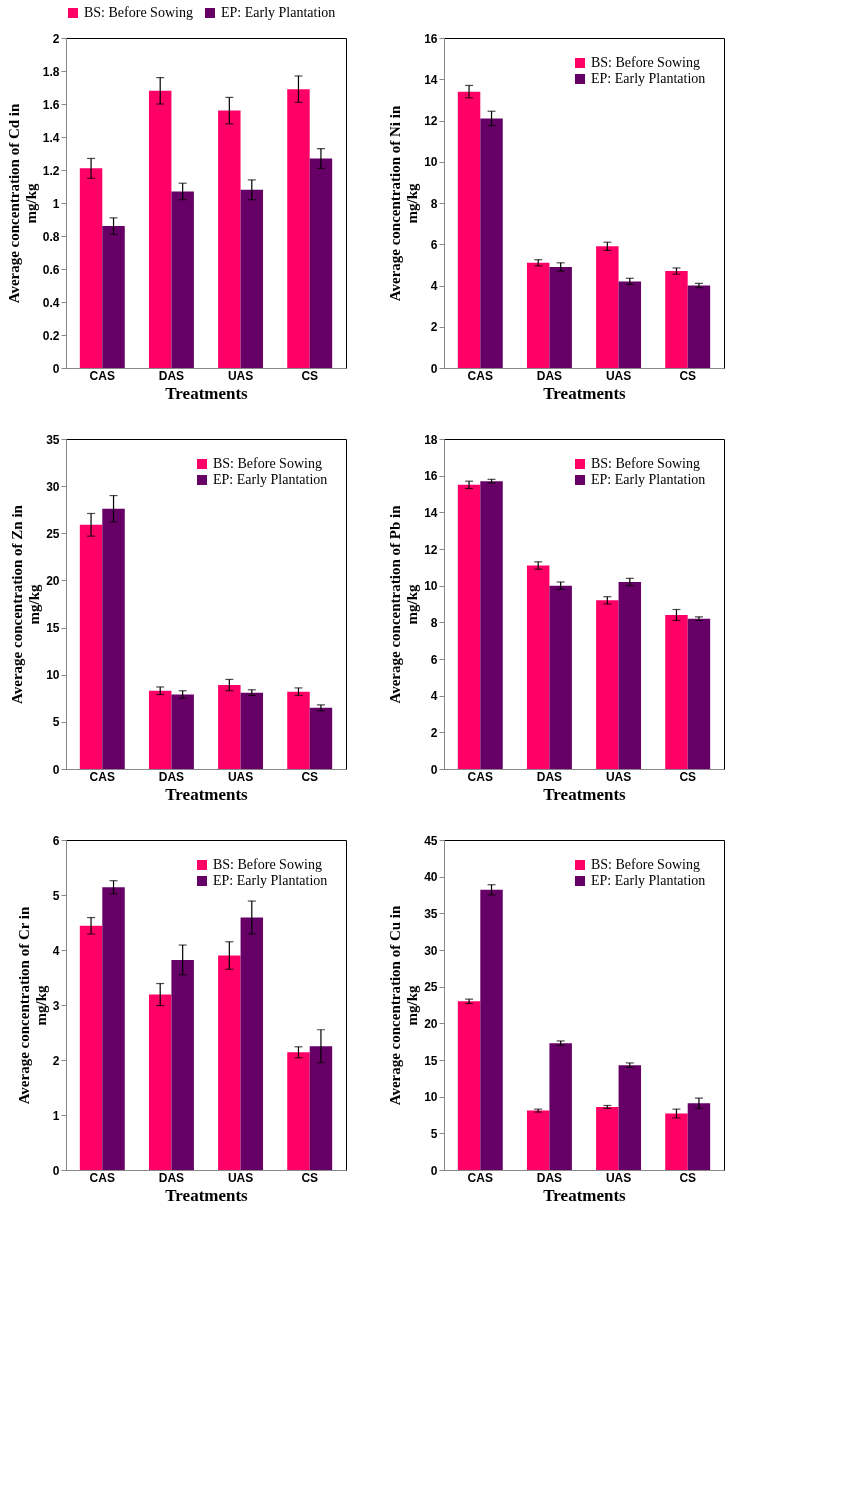  Describe the element at coordinates (431, 512) in the screenshot. I see `y-tick-label: 14` at that location.